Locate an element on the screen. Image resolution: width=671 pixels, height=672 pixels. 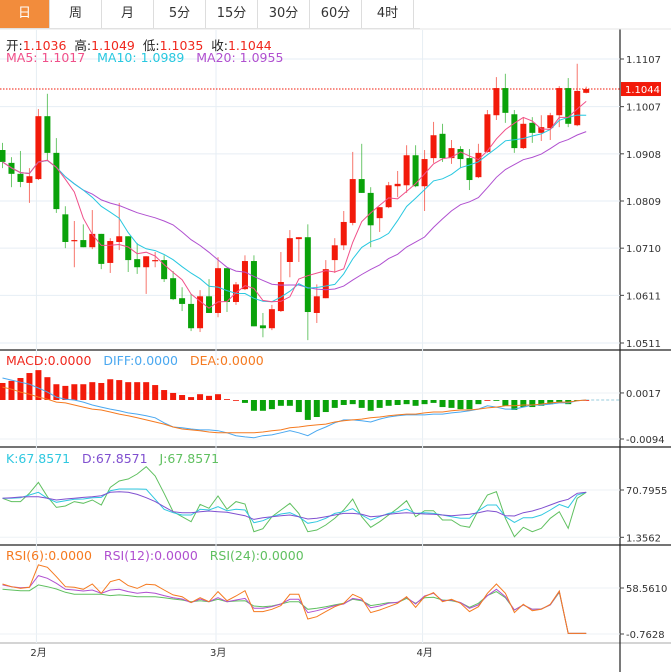
kdj-tick-label: 1.3562 is located at coordinates (643, 538).